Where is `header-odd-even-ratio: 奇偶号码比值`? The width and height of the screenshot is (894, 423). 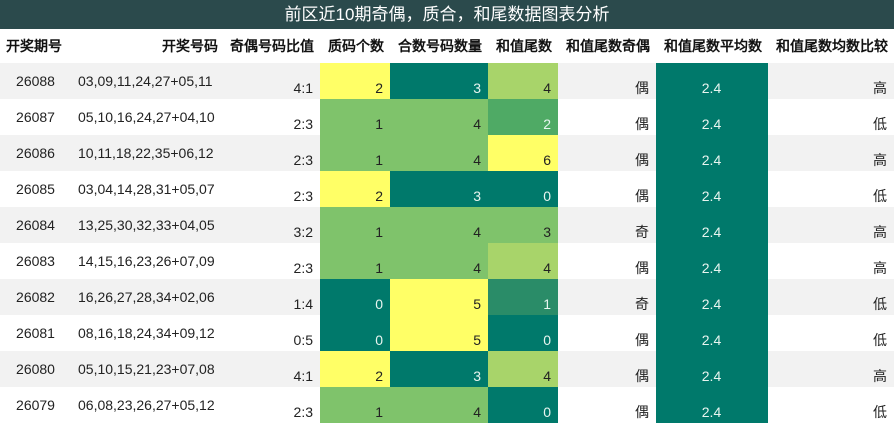
header-odd-even-ratio: 奇偶号码比值 is located at coordinates (272, 46).